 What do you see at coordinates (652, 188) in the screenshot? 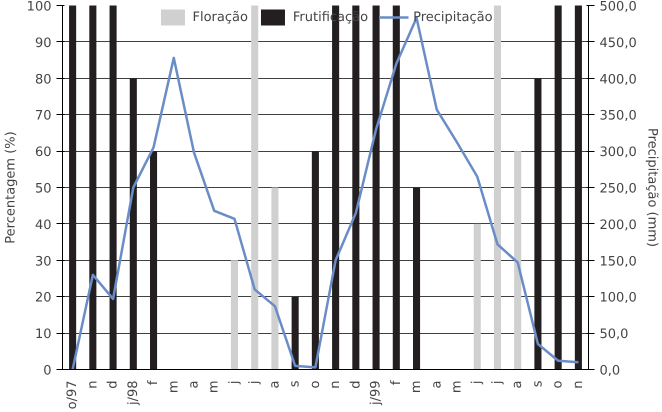
I see `y2-axis-title: Precipitação (mm)` at bounding box center [652, 188].